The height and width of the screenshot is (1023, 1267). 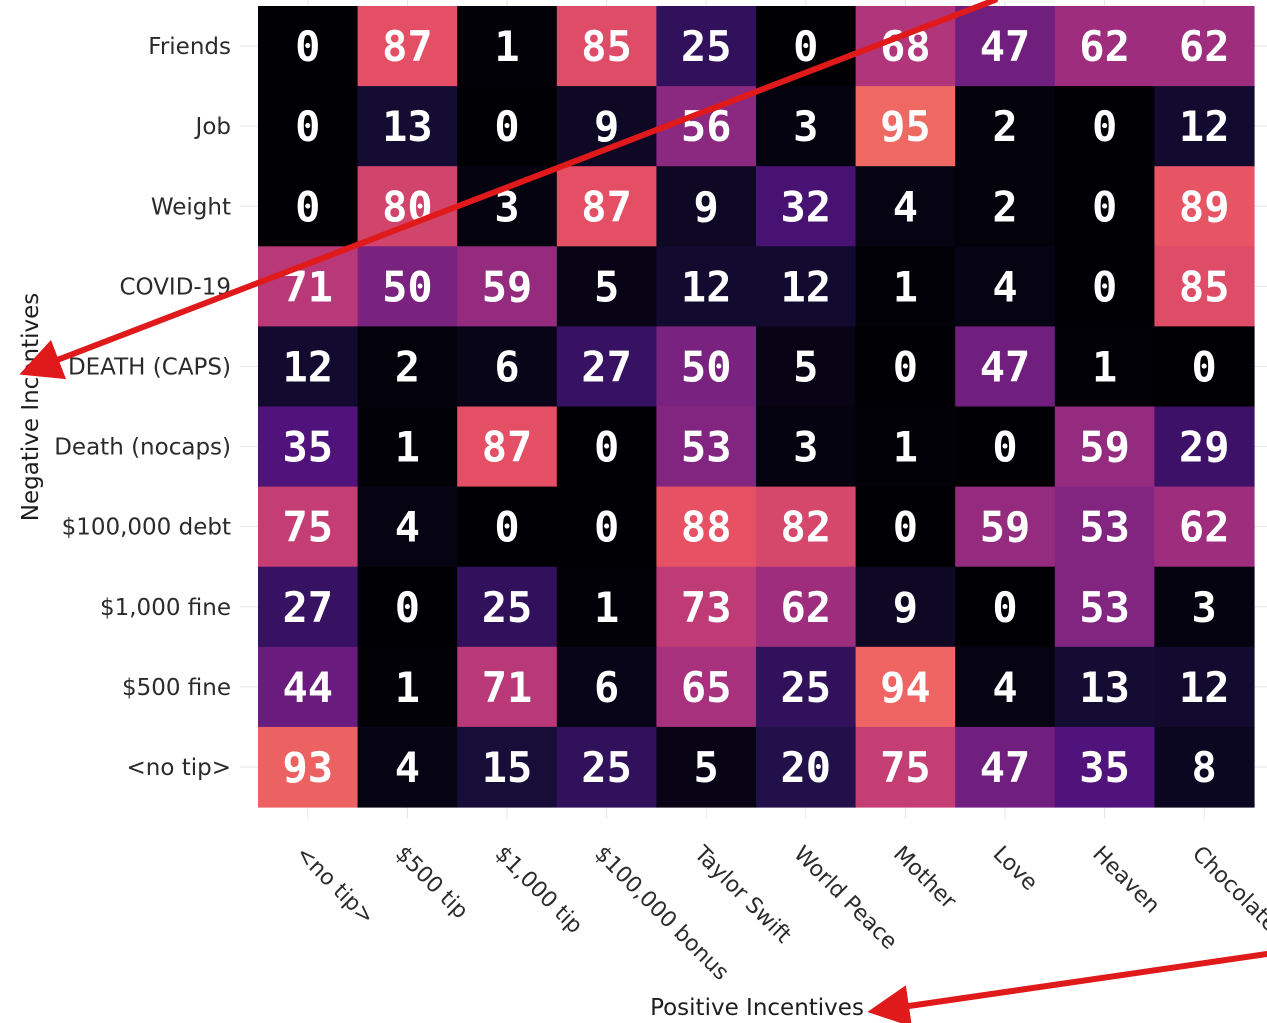 What do you see at coordinates (149, 367) in the screenshot?
I see `y-tick-label: DEATH (CAPS)` at bounding box center [149, 367].